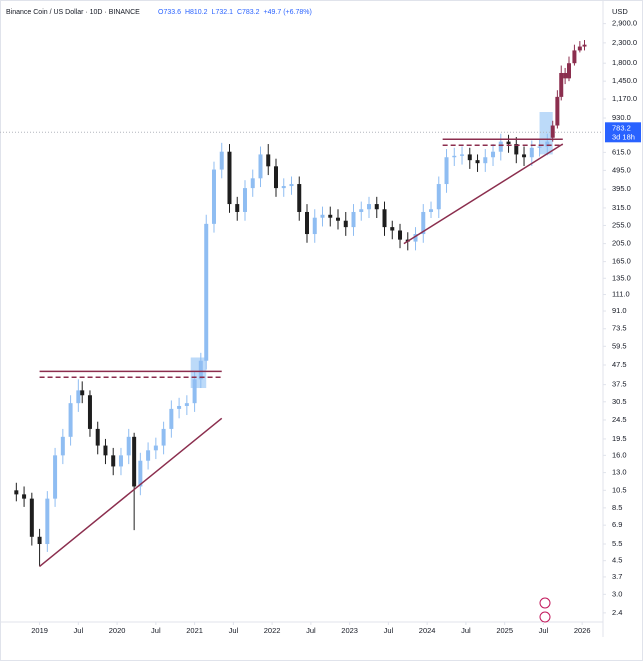 The height and width of the screenshot is (661, 643). What do you see at coordinates (248, 12) in the screenshot?
I see `ohlc-value: C783.2` at bounding box center [248, 12].